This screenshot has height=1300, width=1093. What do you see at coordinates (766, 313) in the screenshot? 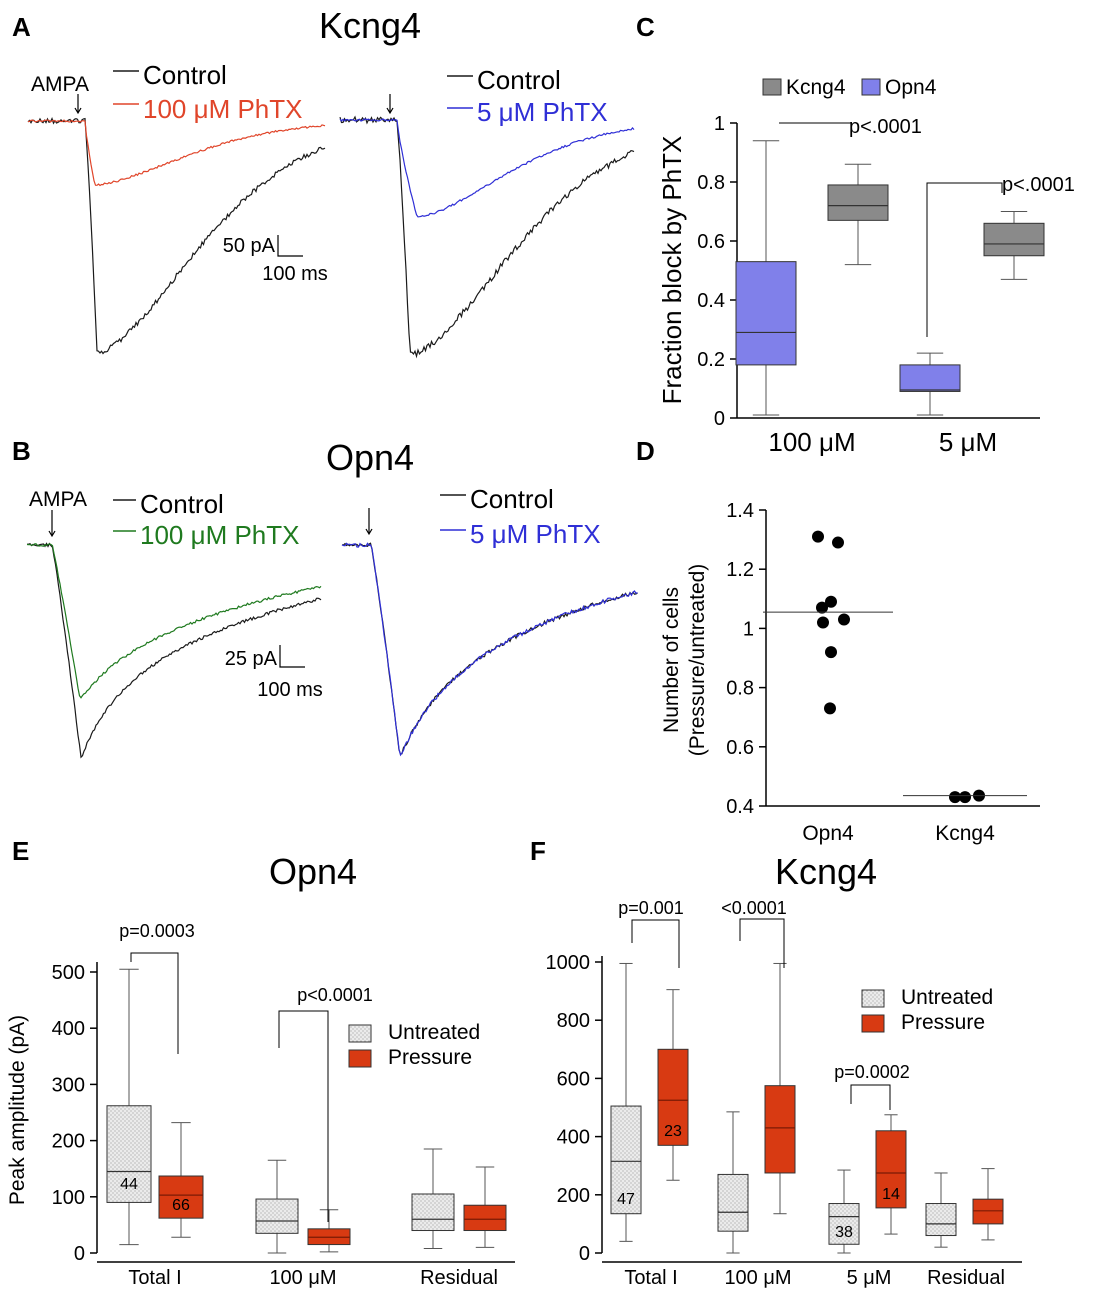
I see `panel-c-opn4-100-um-box` at bounding box center [766, 313].